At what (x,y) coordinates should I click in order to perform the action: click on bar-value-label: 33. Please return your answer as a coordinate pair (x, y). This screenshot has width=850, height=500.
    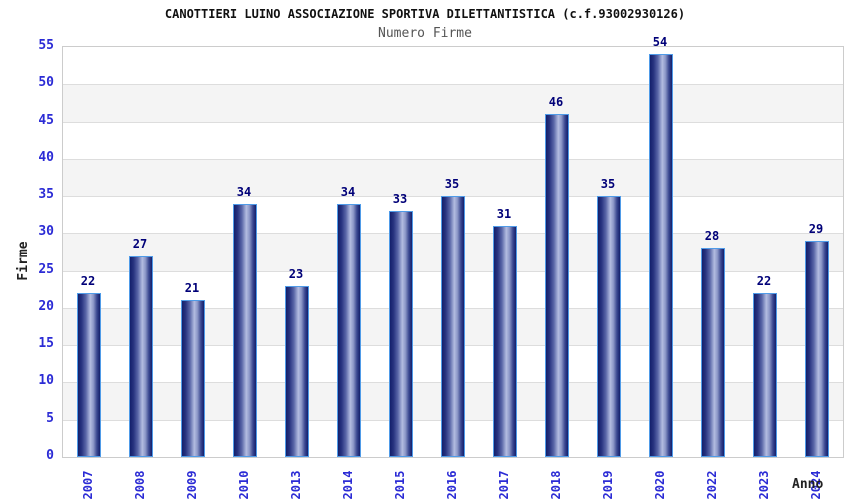
    Looking at the image, I should click on (400, 199).